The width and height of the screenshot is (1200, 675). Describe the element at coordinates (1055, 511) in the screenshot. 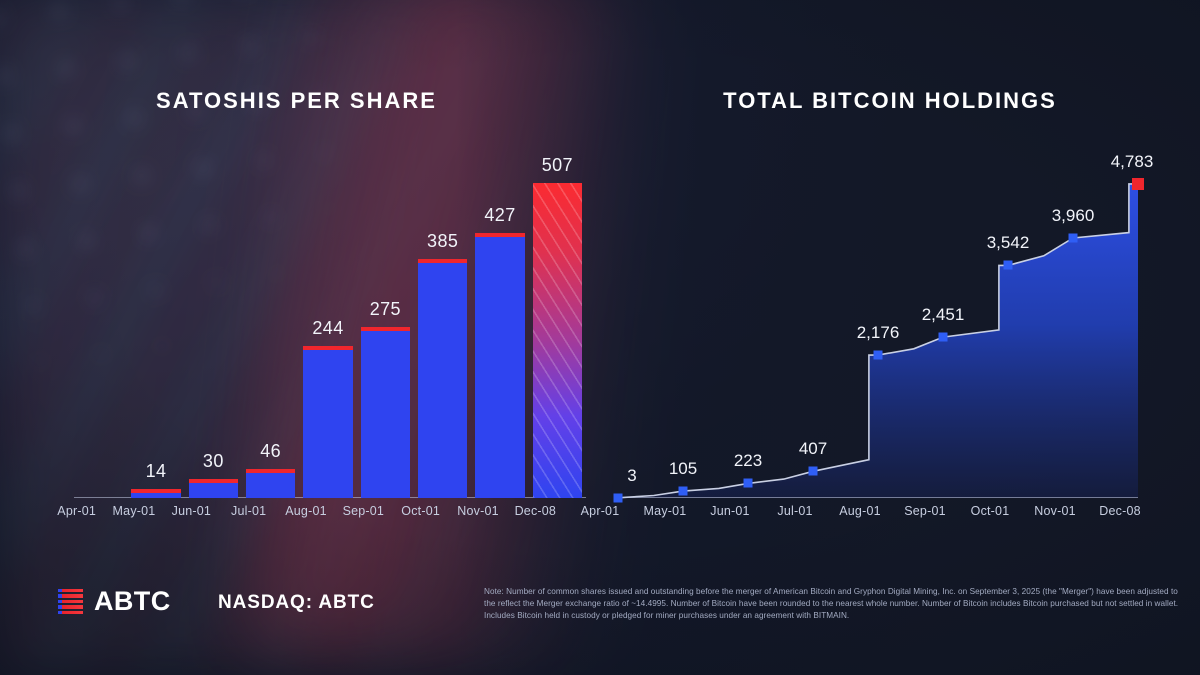

I see `area-x-tick-label: Nov-01` at that location.